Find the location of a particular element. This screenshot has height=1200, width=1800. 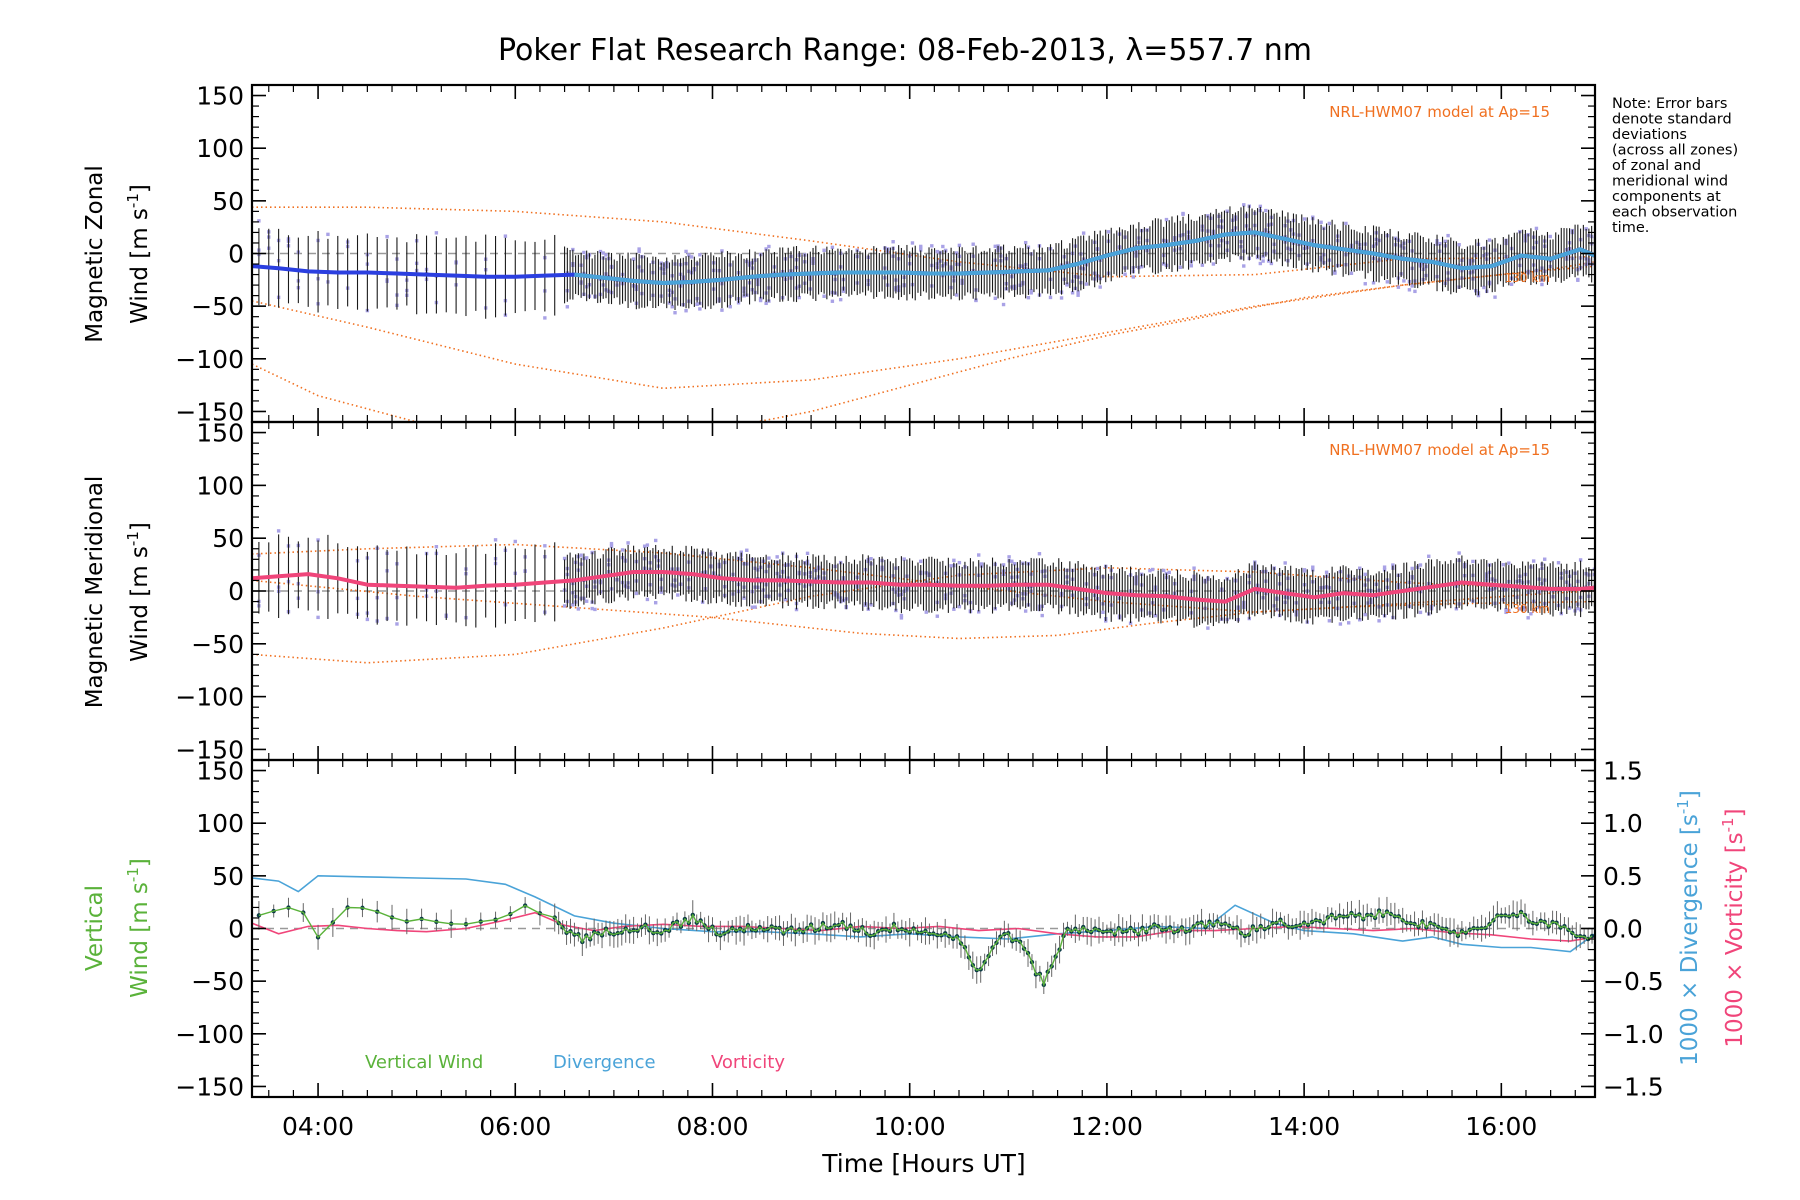

note-line: each observation is located at coordinates (1674, 213).